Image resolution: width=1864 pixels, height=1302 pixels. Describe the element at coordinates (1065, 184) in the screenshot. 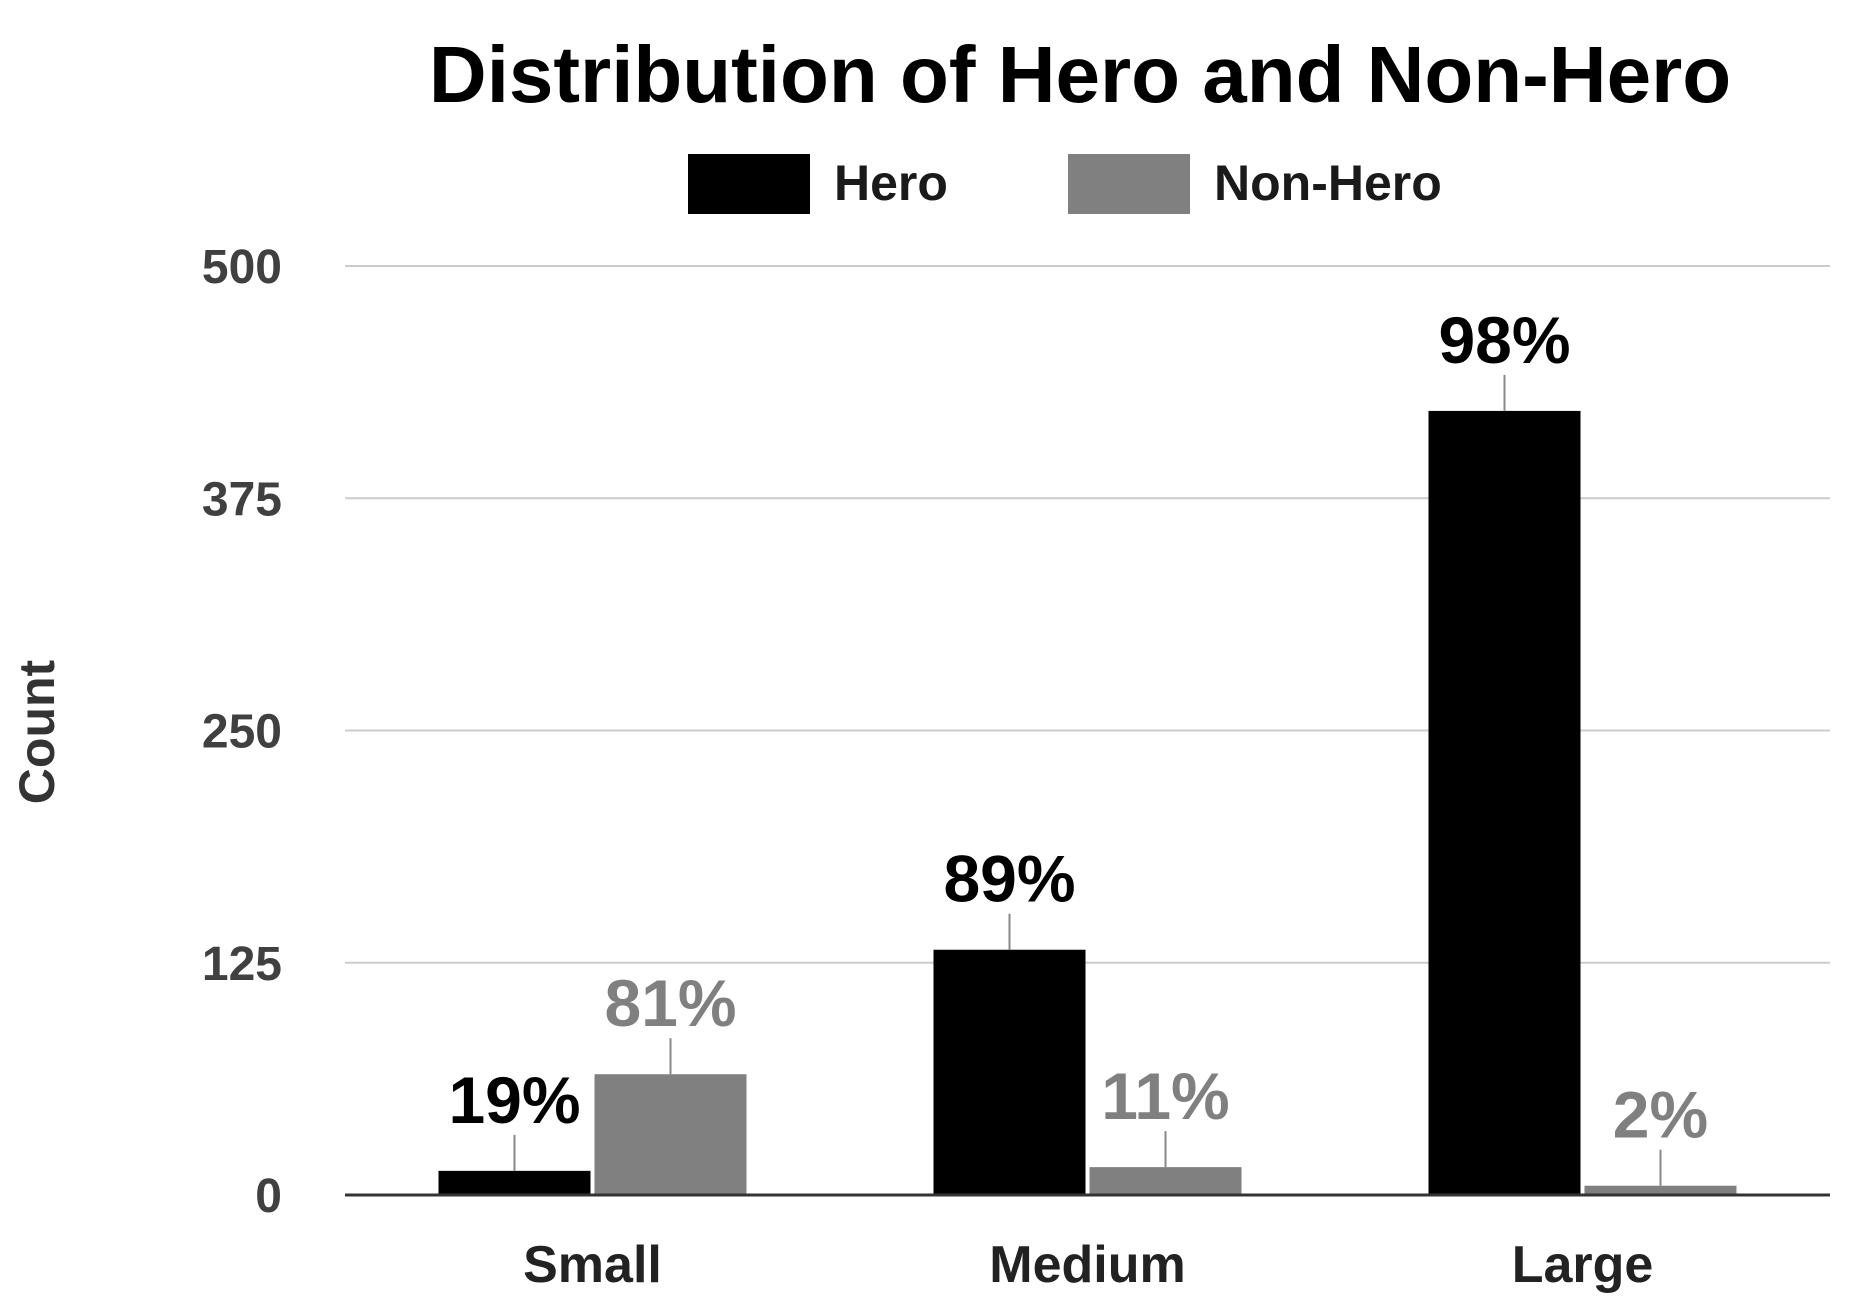

I see `legend: Hero Non-Hero` at that location.